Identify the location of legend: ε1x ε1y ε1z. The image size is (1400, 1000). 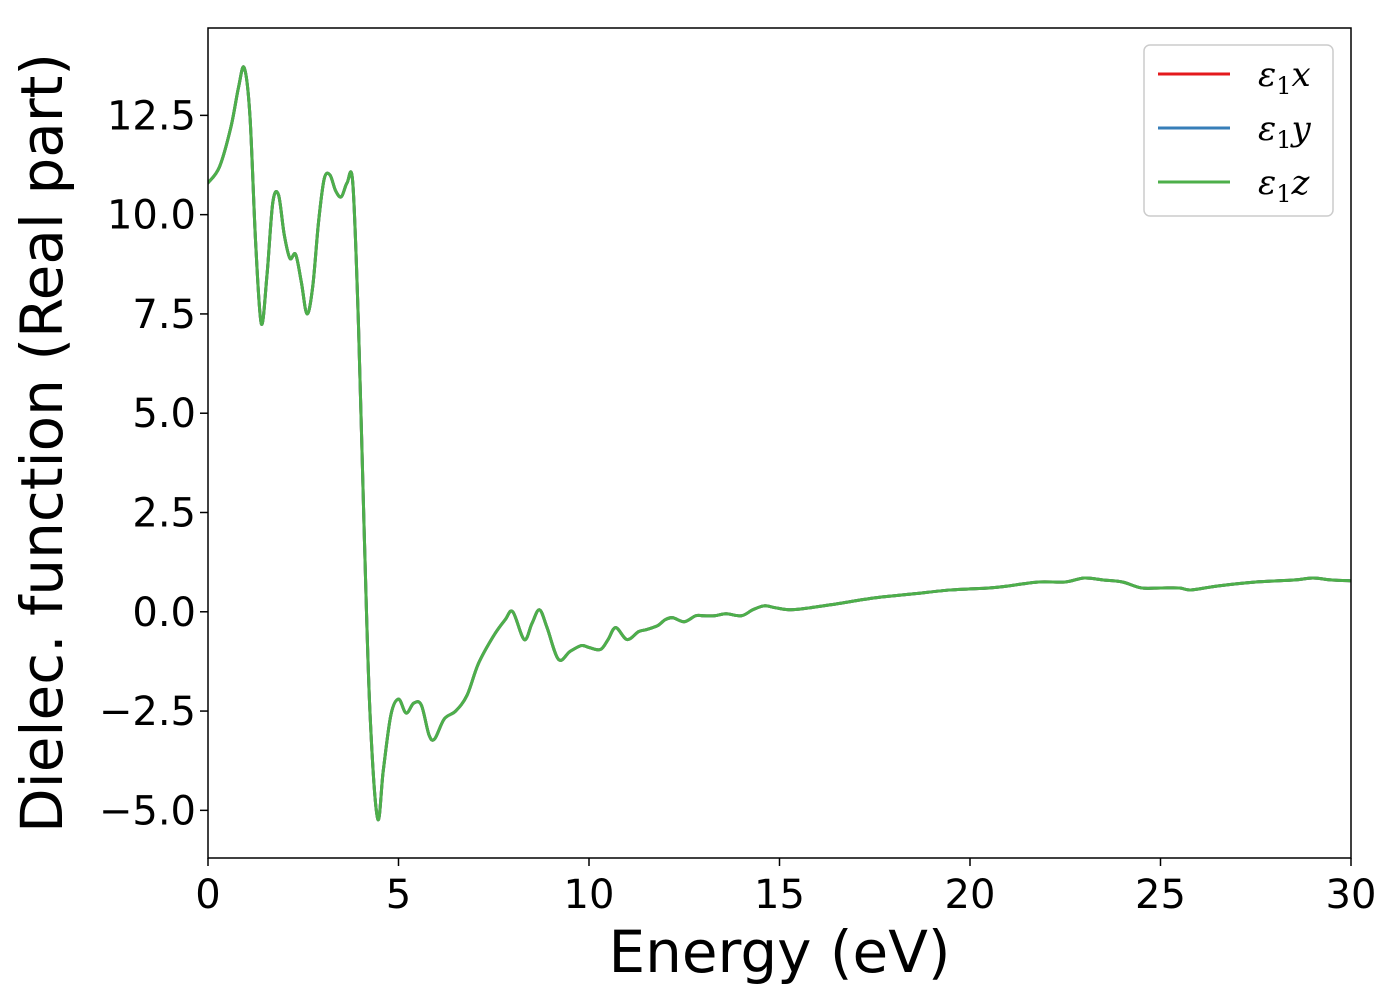
(1238, 130).